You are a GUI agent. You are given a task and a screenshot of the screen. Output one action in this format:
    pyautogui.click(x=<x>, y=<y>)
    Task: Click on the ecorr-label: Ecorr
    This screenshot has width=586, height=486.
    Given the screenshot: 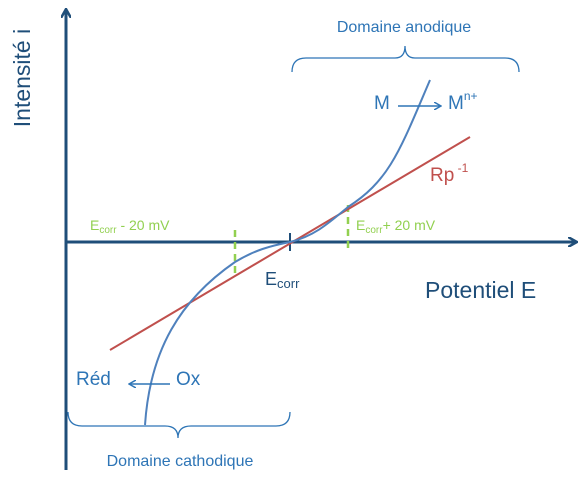 What is the action you would take?
    pyautogui.click(x=282, y=280)
    